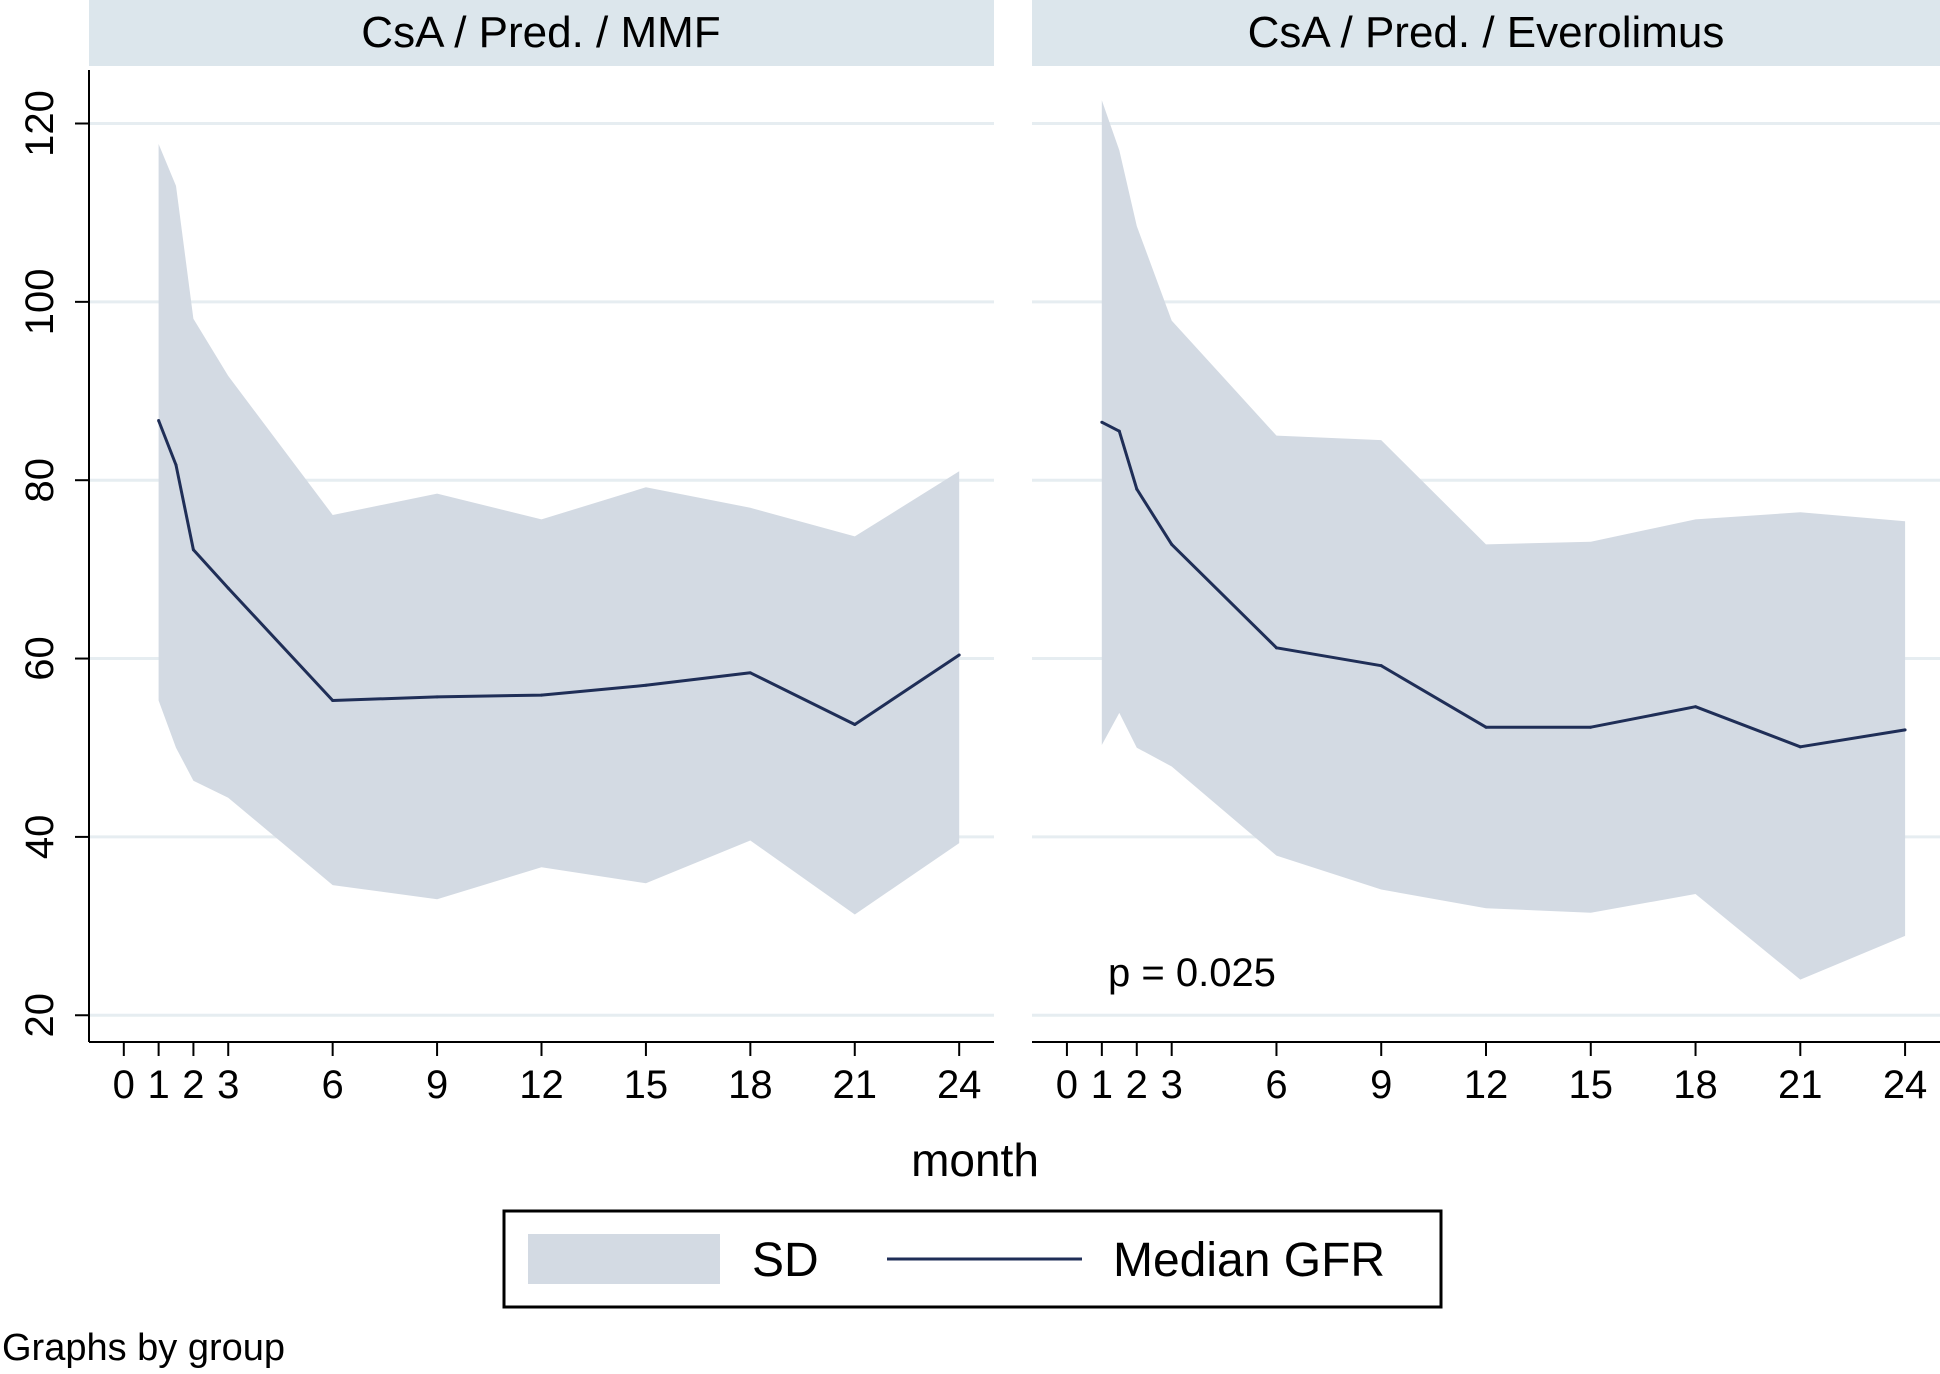 This screenshot has width=1940, height=1374. What do you see at coordinates (144, 1348) in the screenshot?
I see `graphs-by-note: Graphs by group` at bounding box center [144, 1348].